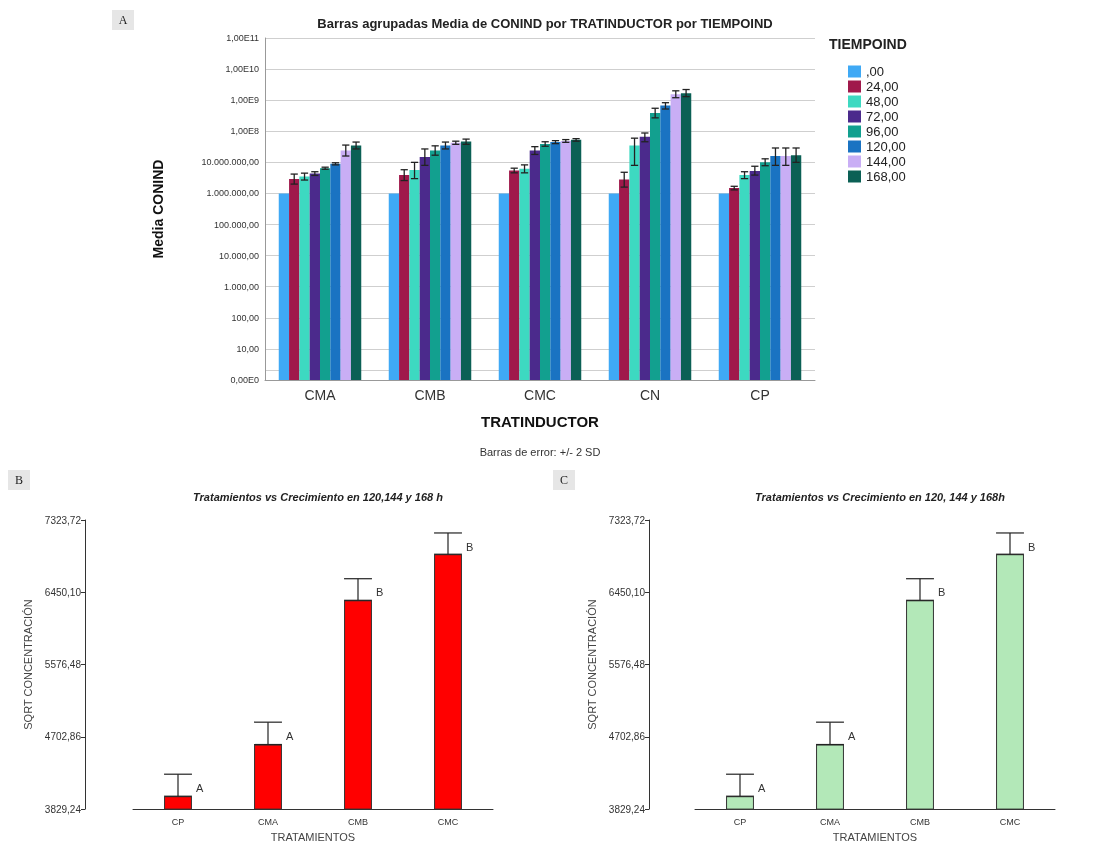  Describe the element at coordinates (247, 348) in the screenshot. I see `y-tick-label: 10,00` at that location.